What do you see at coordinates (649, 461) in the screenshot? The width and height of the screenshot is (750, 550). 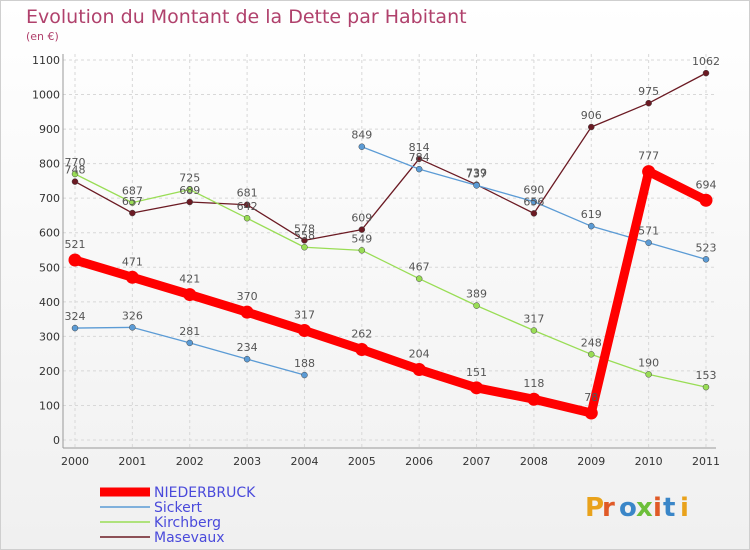 I see `x-tick-label: 2010` at bounding box center [649, 461].